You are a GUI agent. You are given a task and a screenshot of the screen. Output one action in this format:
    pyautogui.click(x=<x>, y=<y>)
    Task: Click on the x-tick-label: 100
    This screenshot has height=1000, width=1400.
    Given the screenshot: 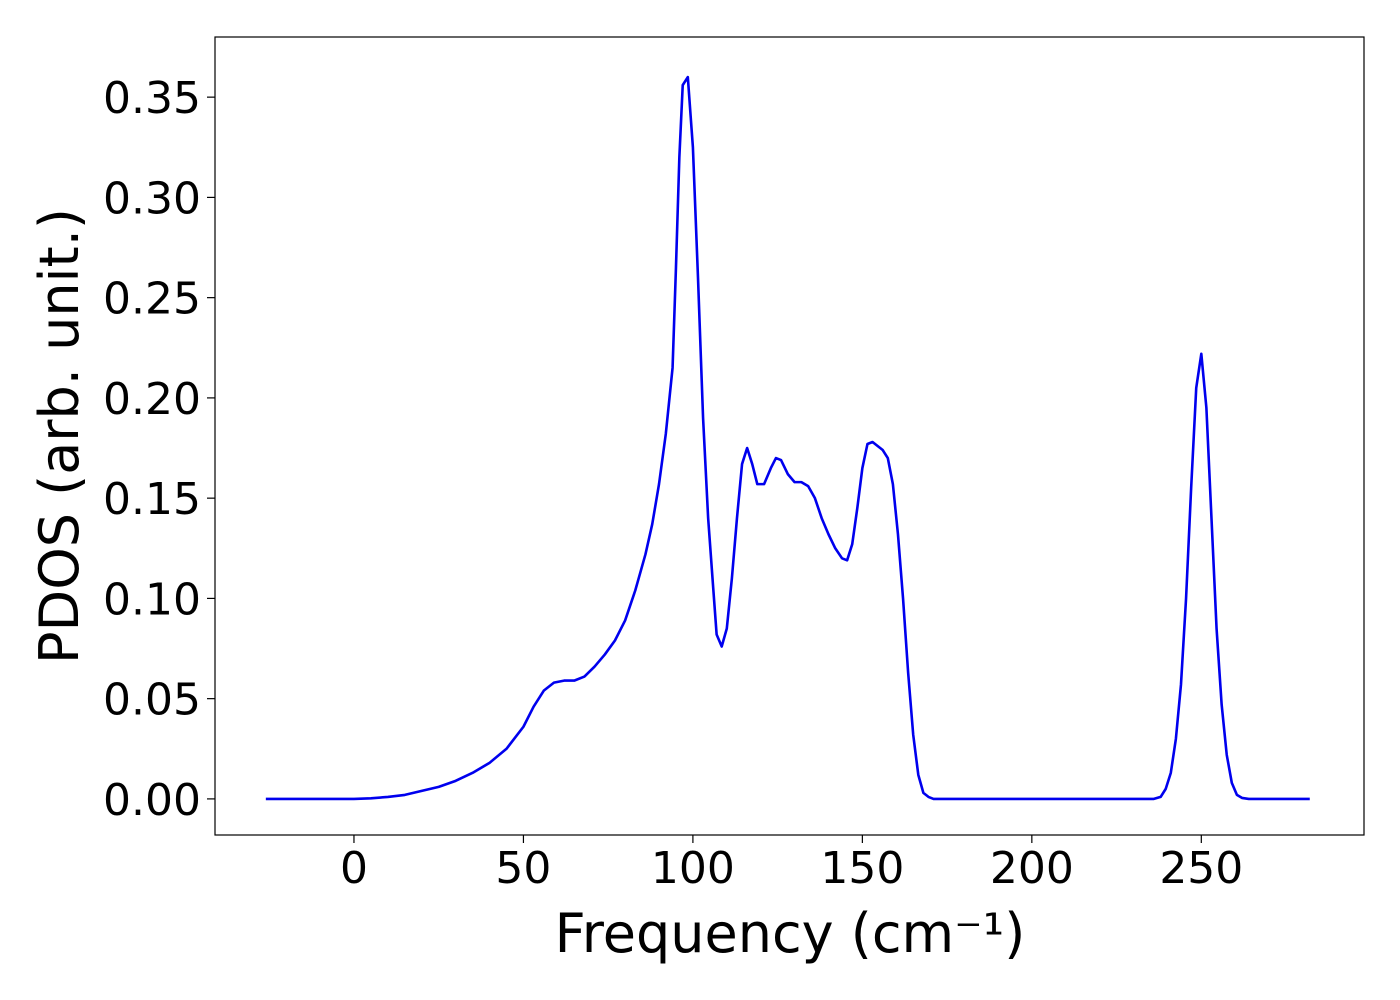 What is the action you would take?
    pyautogui.click(x=693, y=868)
    